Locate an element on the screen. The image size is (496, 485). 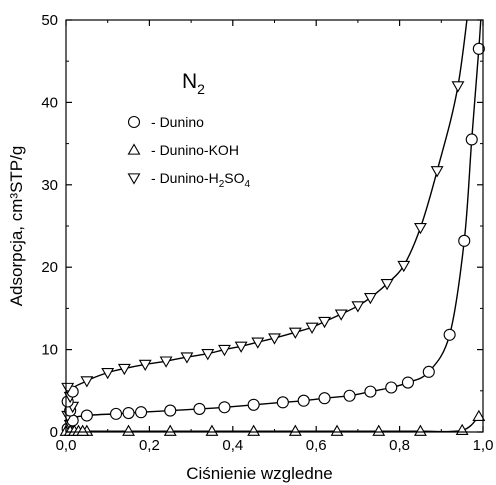
legend-label-0: - Dunino is located at coordinates (177, 122).